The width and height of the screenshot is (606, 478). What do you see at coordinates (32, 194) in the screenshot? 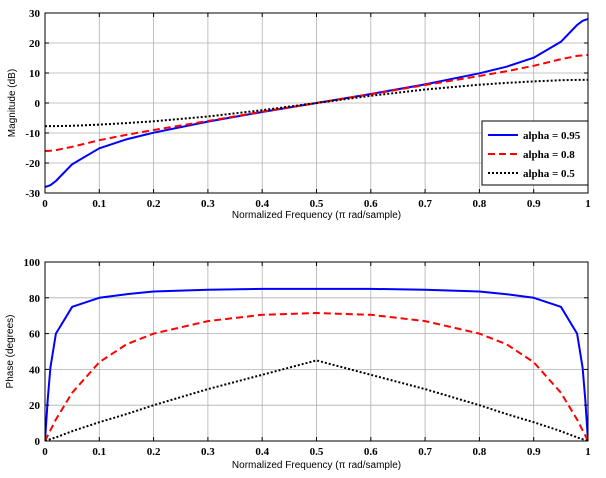
I see `y-tick-label: -30` at bounding box center [32, 194].